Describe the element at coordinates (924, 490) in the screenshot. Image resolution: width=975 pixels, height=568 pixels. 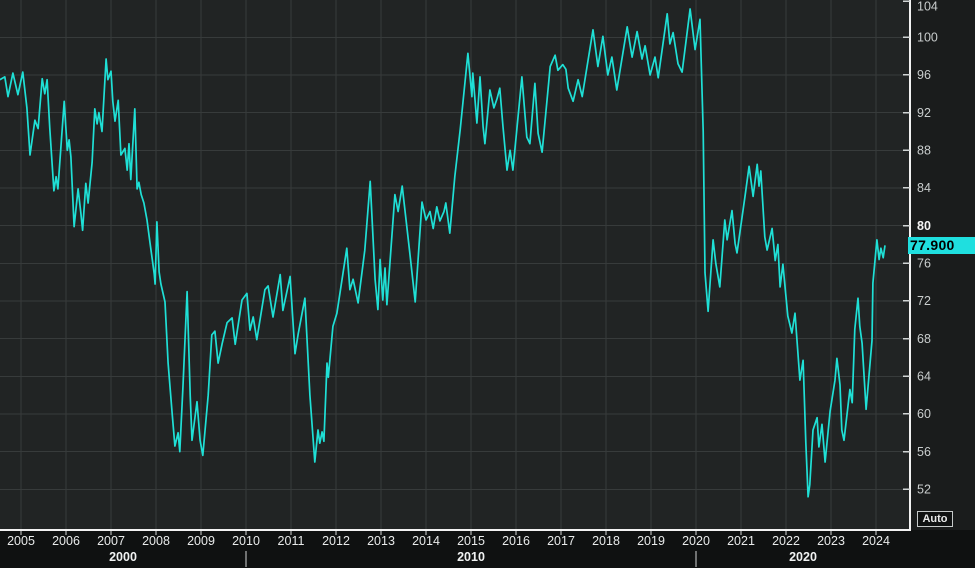
I see `y-tick-label: 52` at that location.